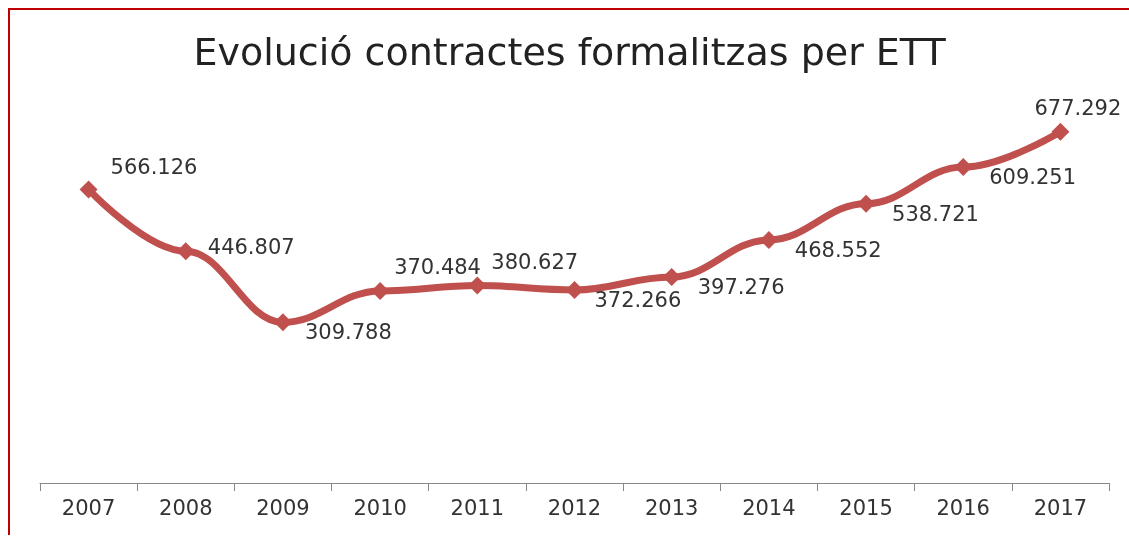  Describe the element at coordinates (88, 507) in the screenshot. I see `x-tick-label: 2007` at that location.